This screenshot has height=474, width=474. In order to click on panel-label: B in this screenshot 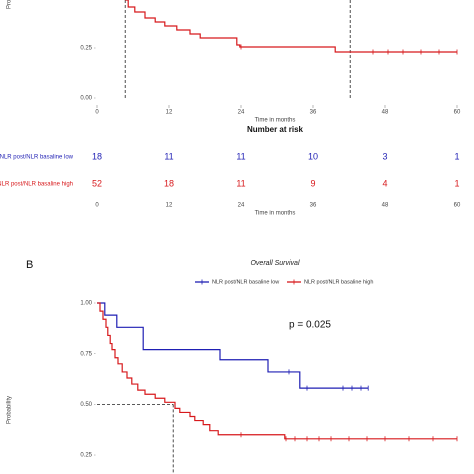, I will do `click(29, 265)`.